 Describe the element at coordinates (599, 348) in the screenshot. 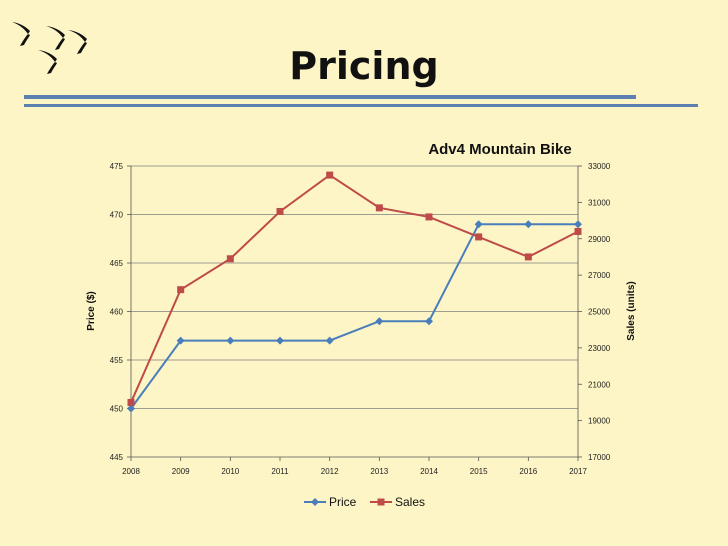

I see `y2-tick-label: 23000` at that location.